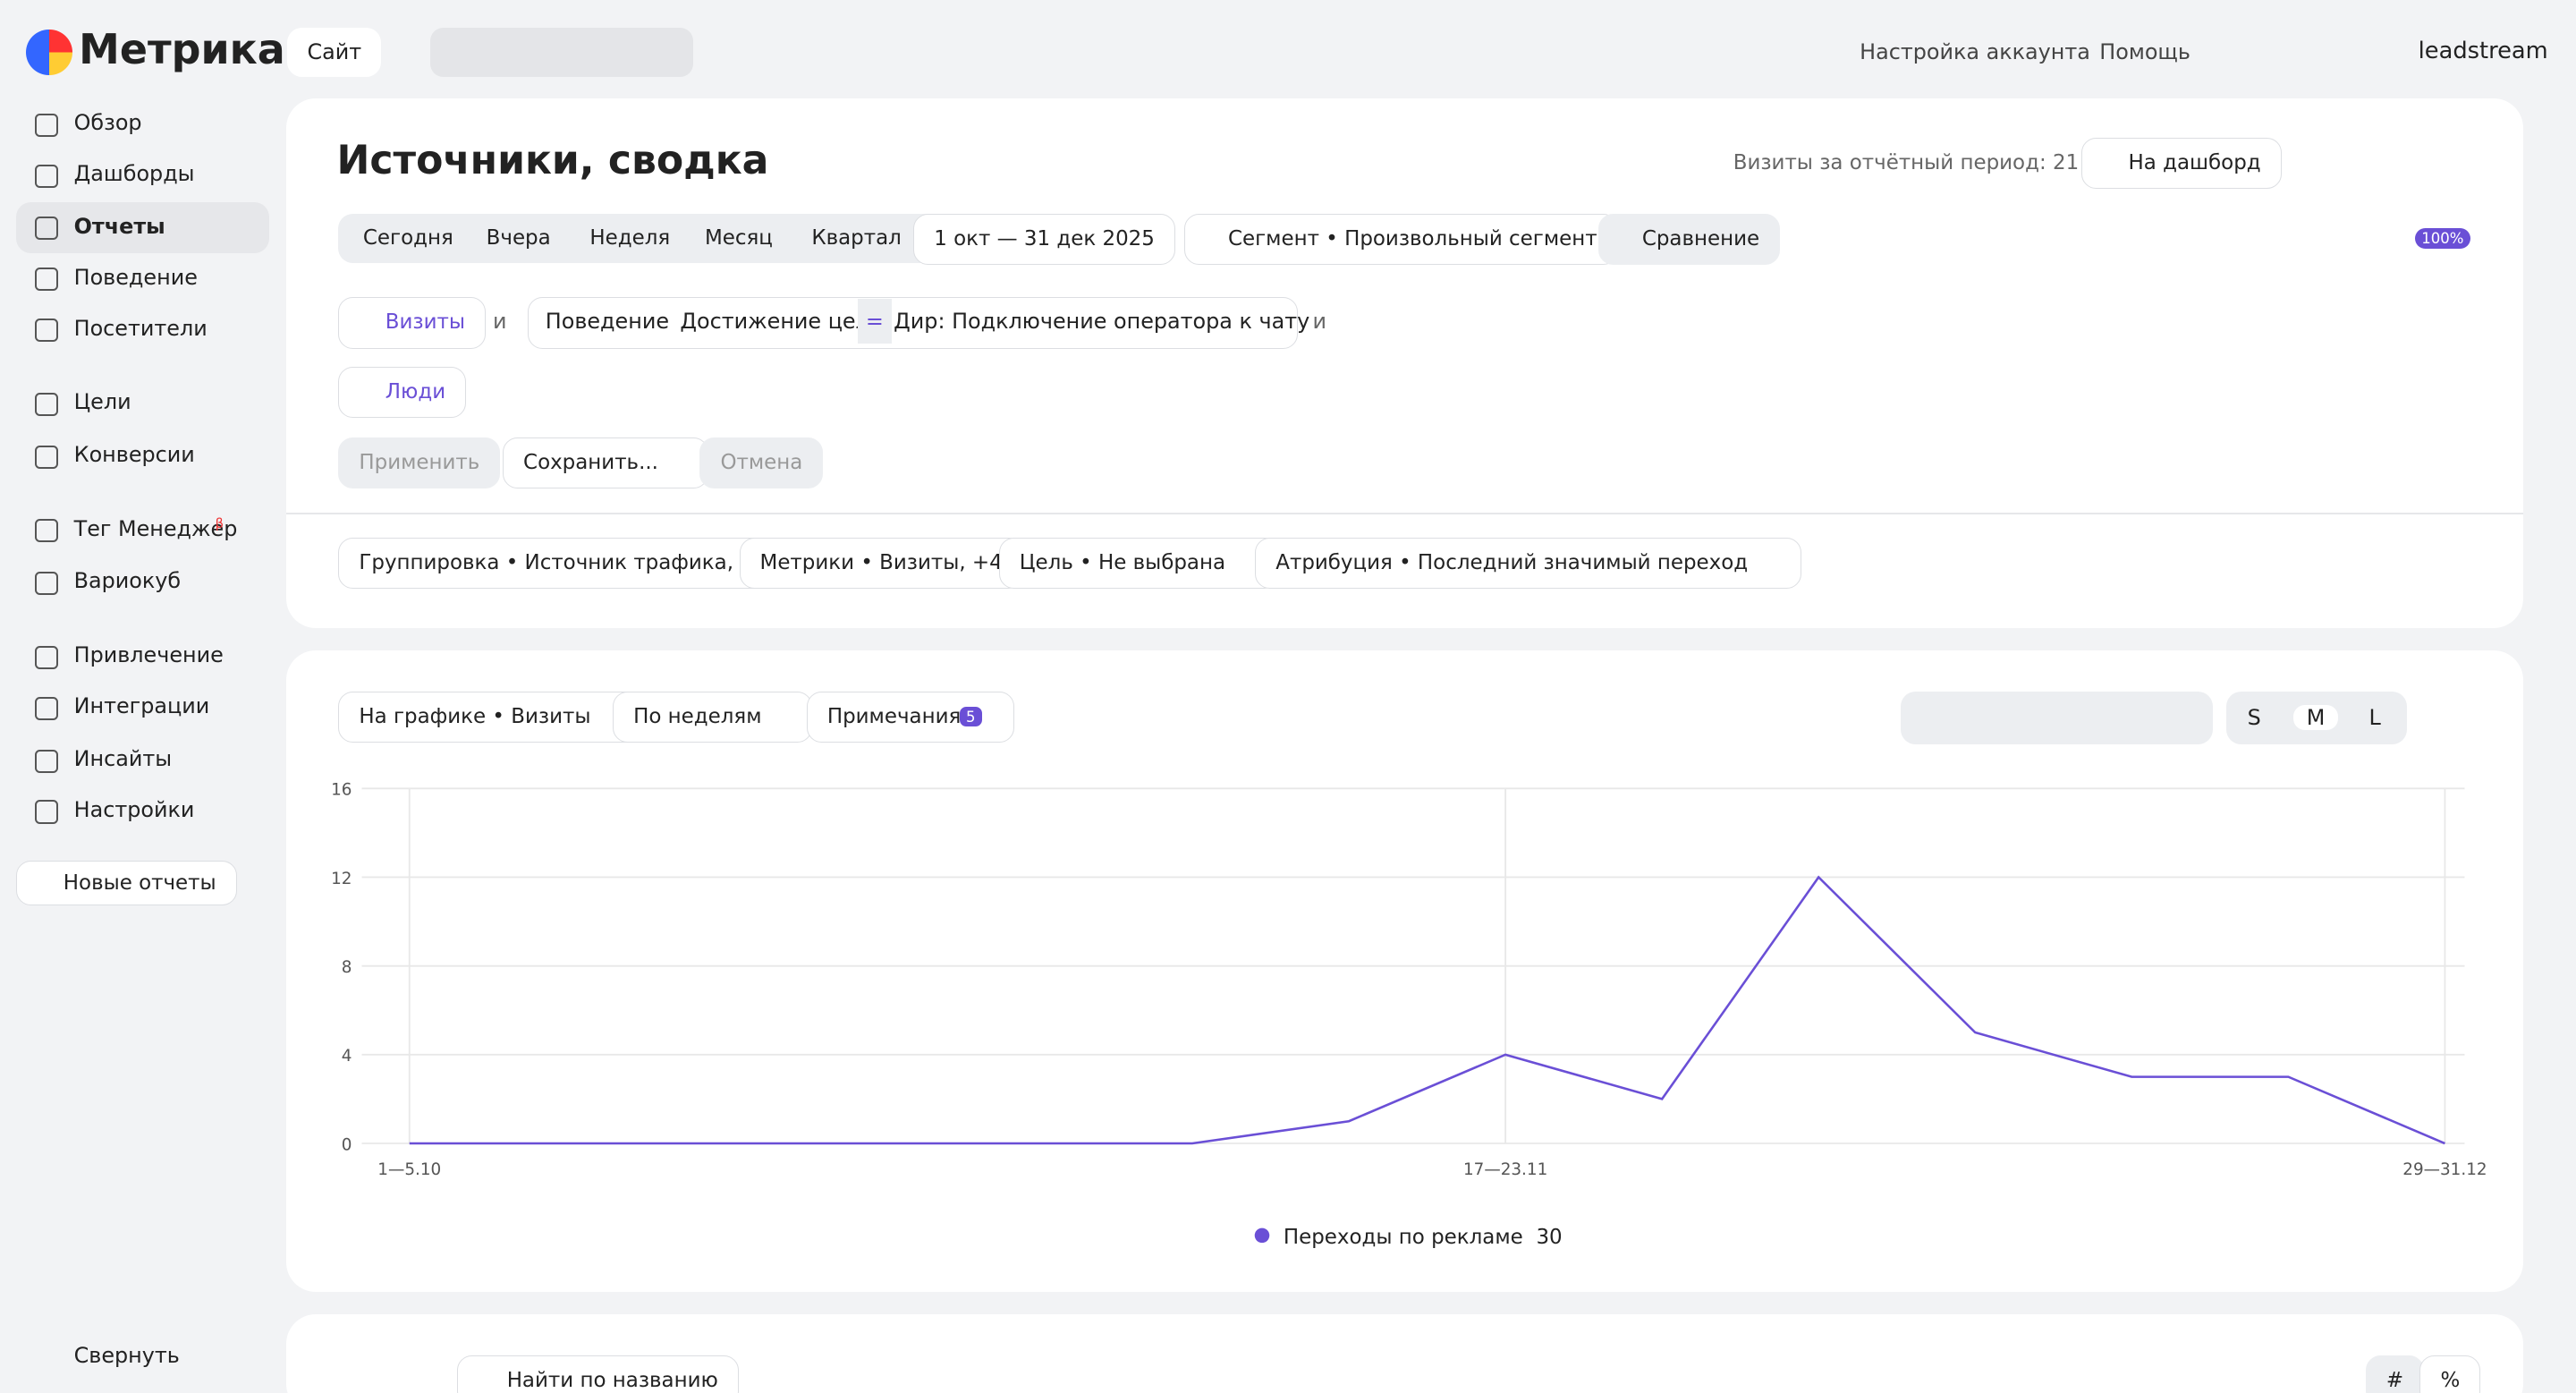 This screenshot has height=1393, width=2576. What do you see at coordinates (107, 123) in the screenshot?
I see `nav-item: Обзор` at bounding box center [107, 123].